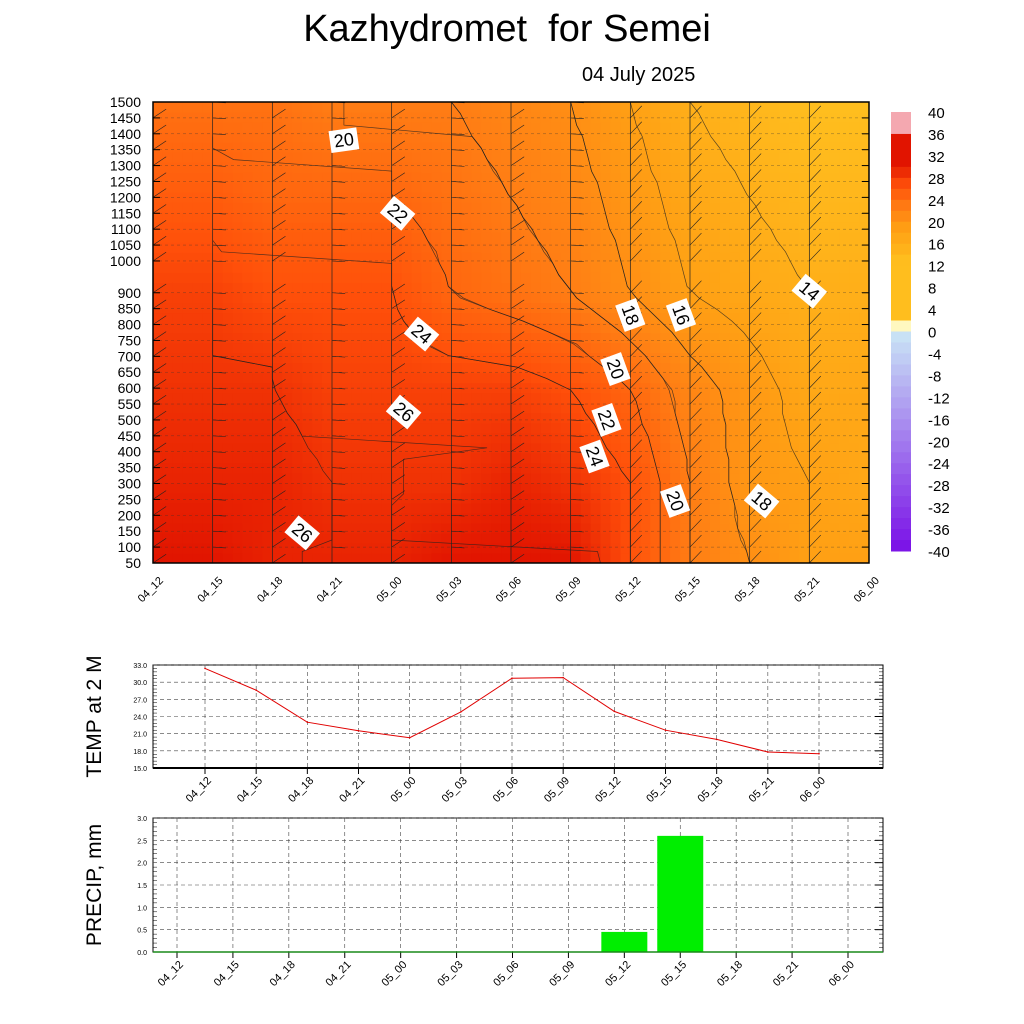  Describe the element at coordinates (901, 315) in the screenshot. I see `colorbar-swatch` at that location.